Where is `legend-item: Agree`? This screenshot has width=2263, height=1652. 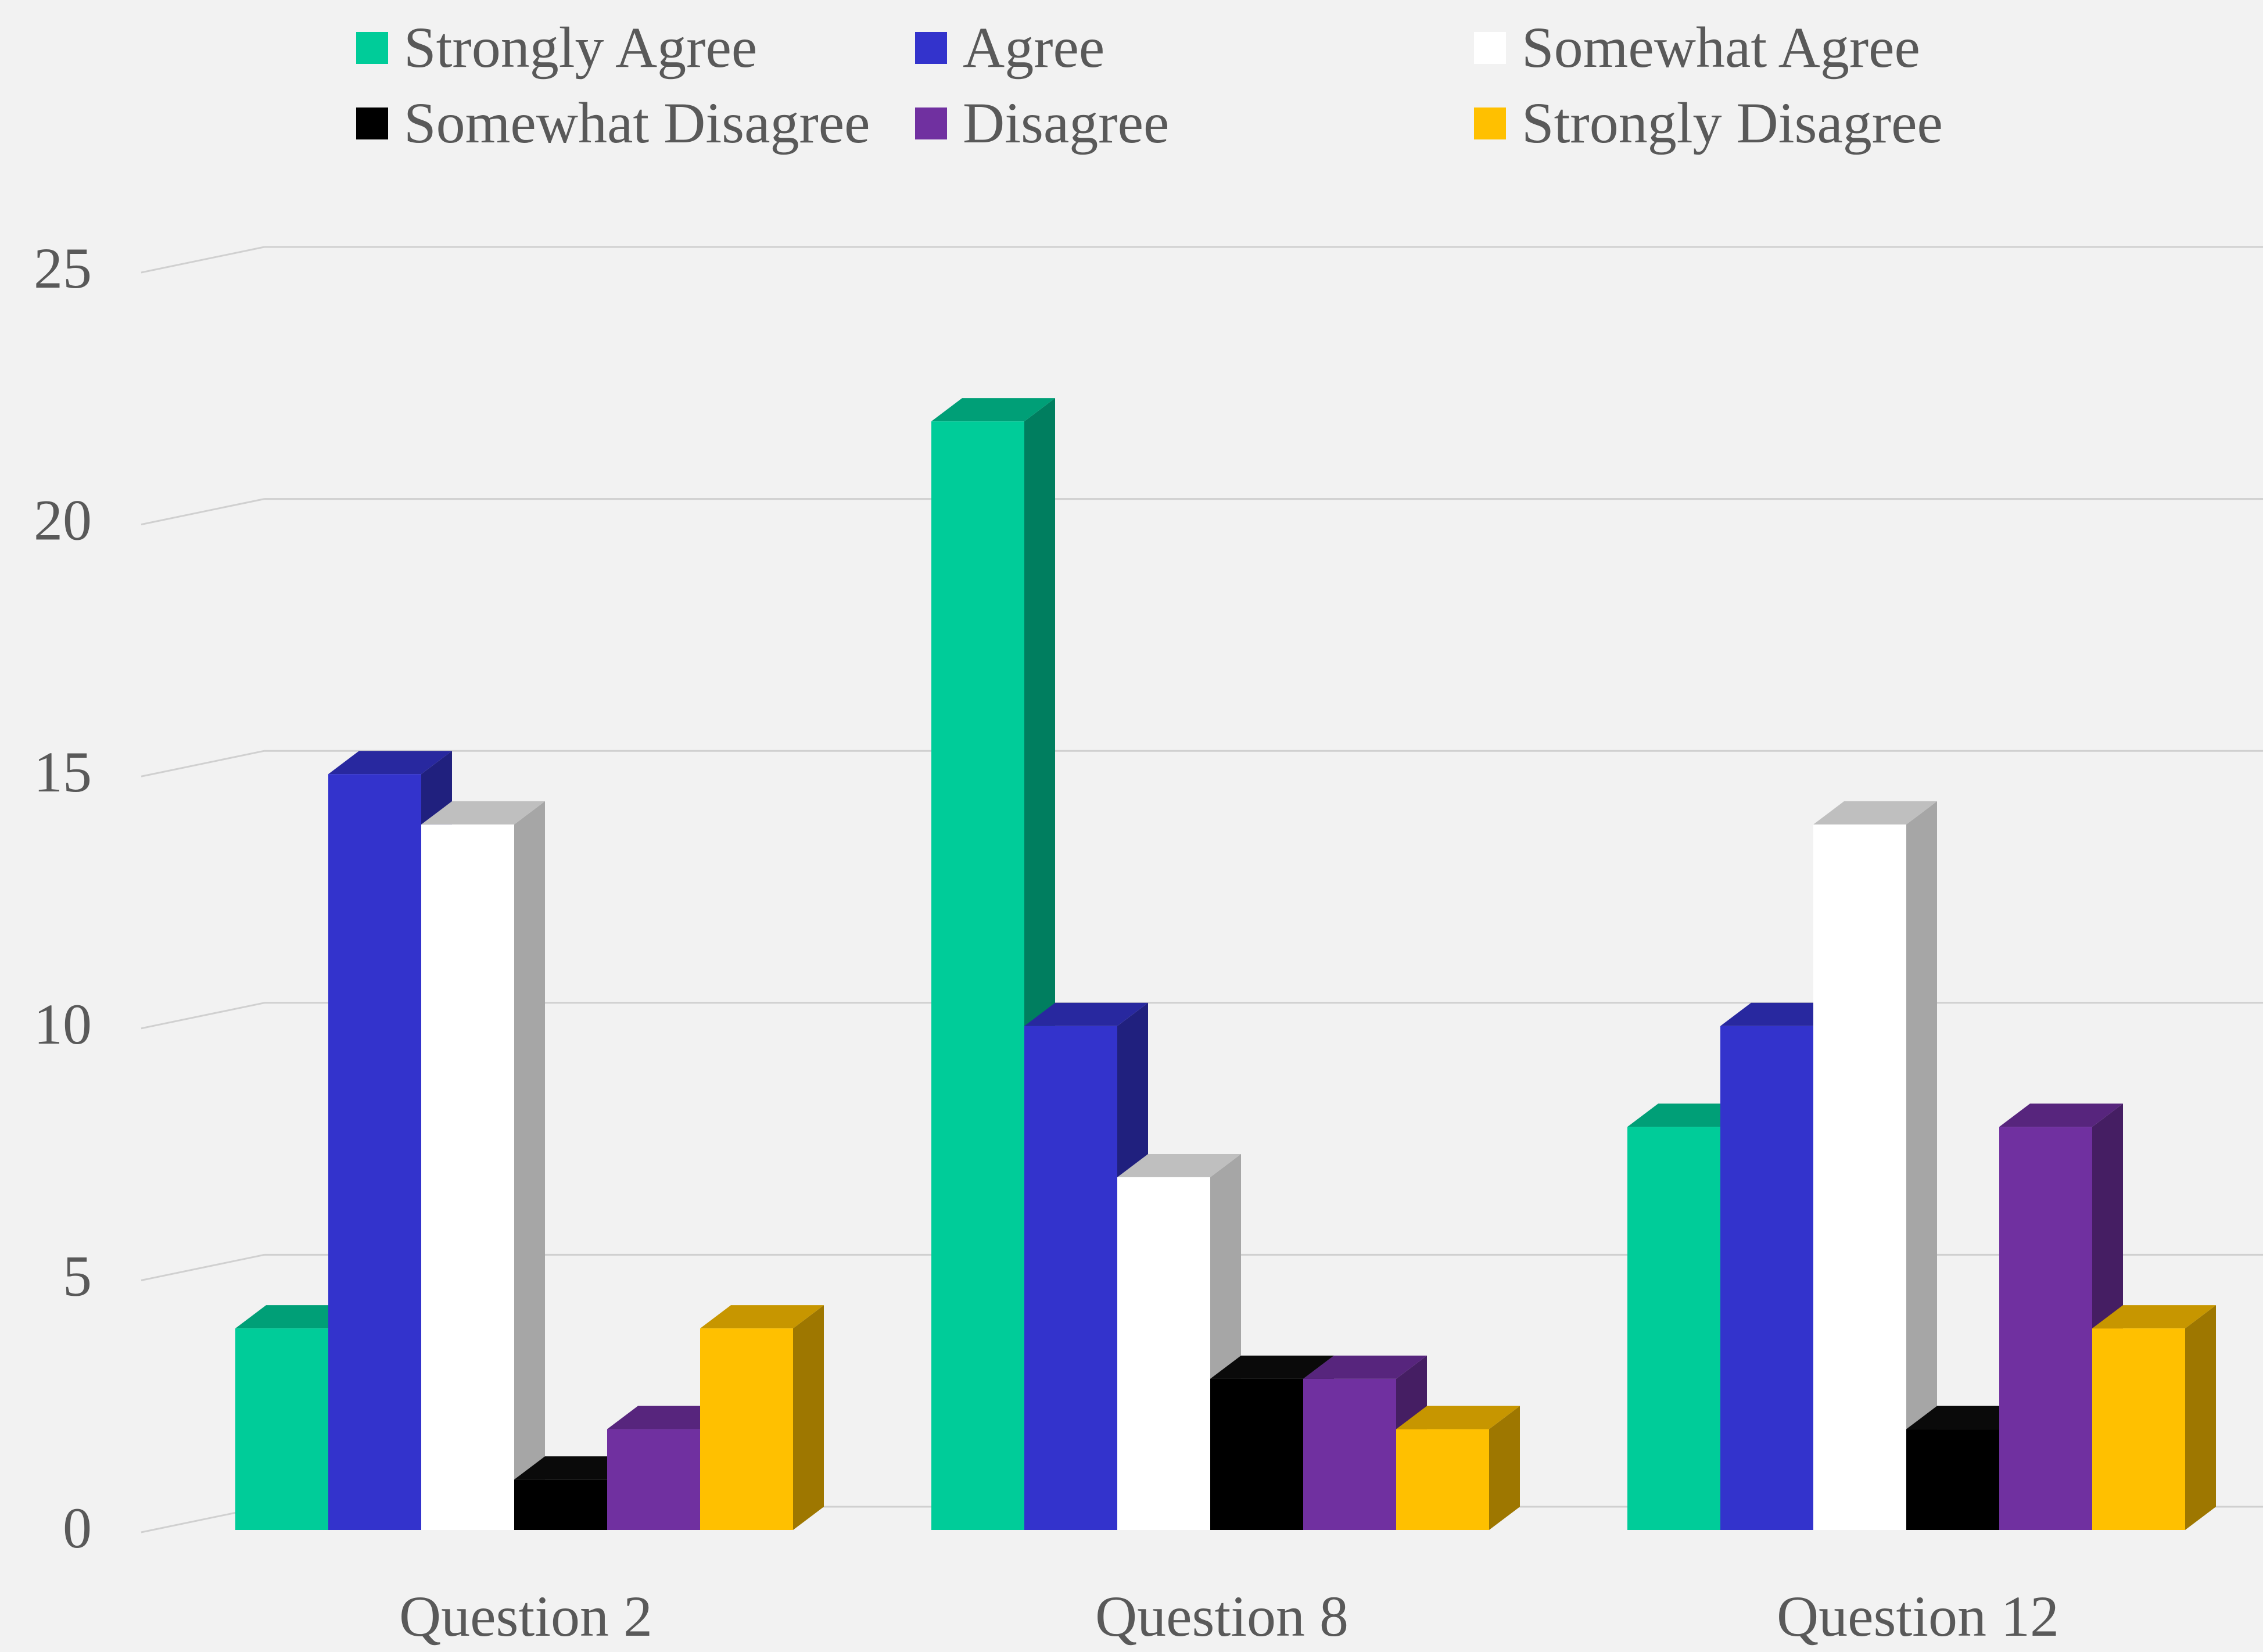 legend-item: Agree is located at coordinates (1009, 47).